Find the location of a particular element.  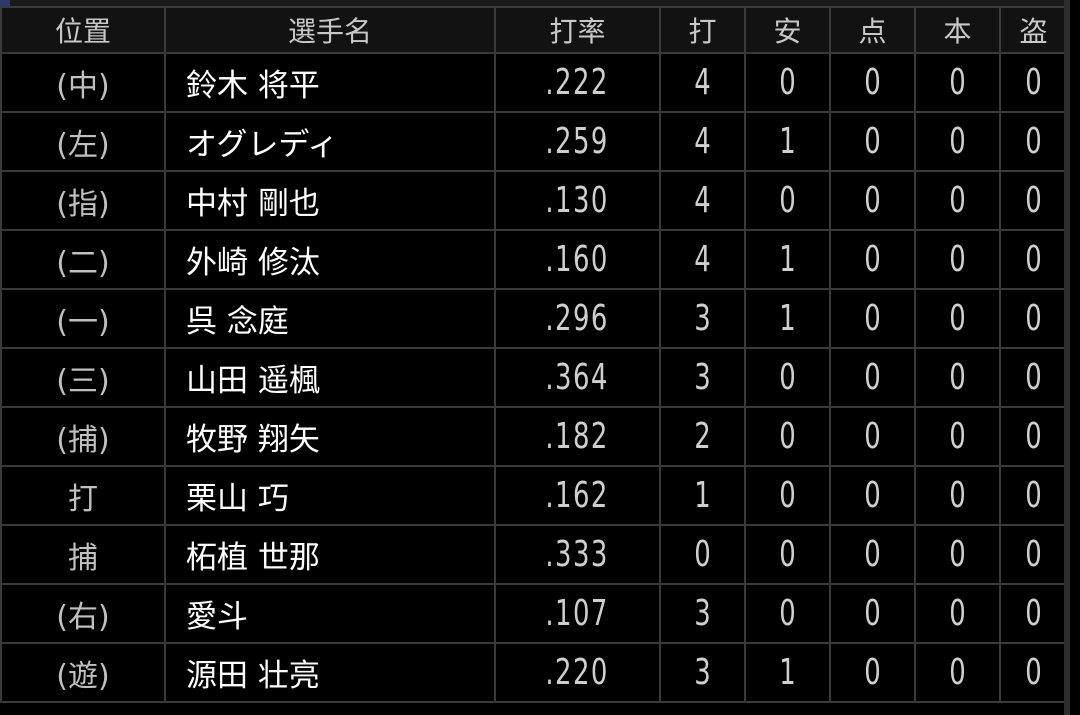

player-name-cell: 源田 壮亮 is located at coordinates (330, 672).